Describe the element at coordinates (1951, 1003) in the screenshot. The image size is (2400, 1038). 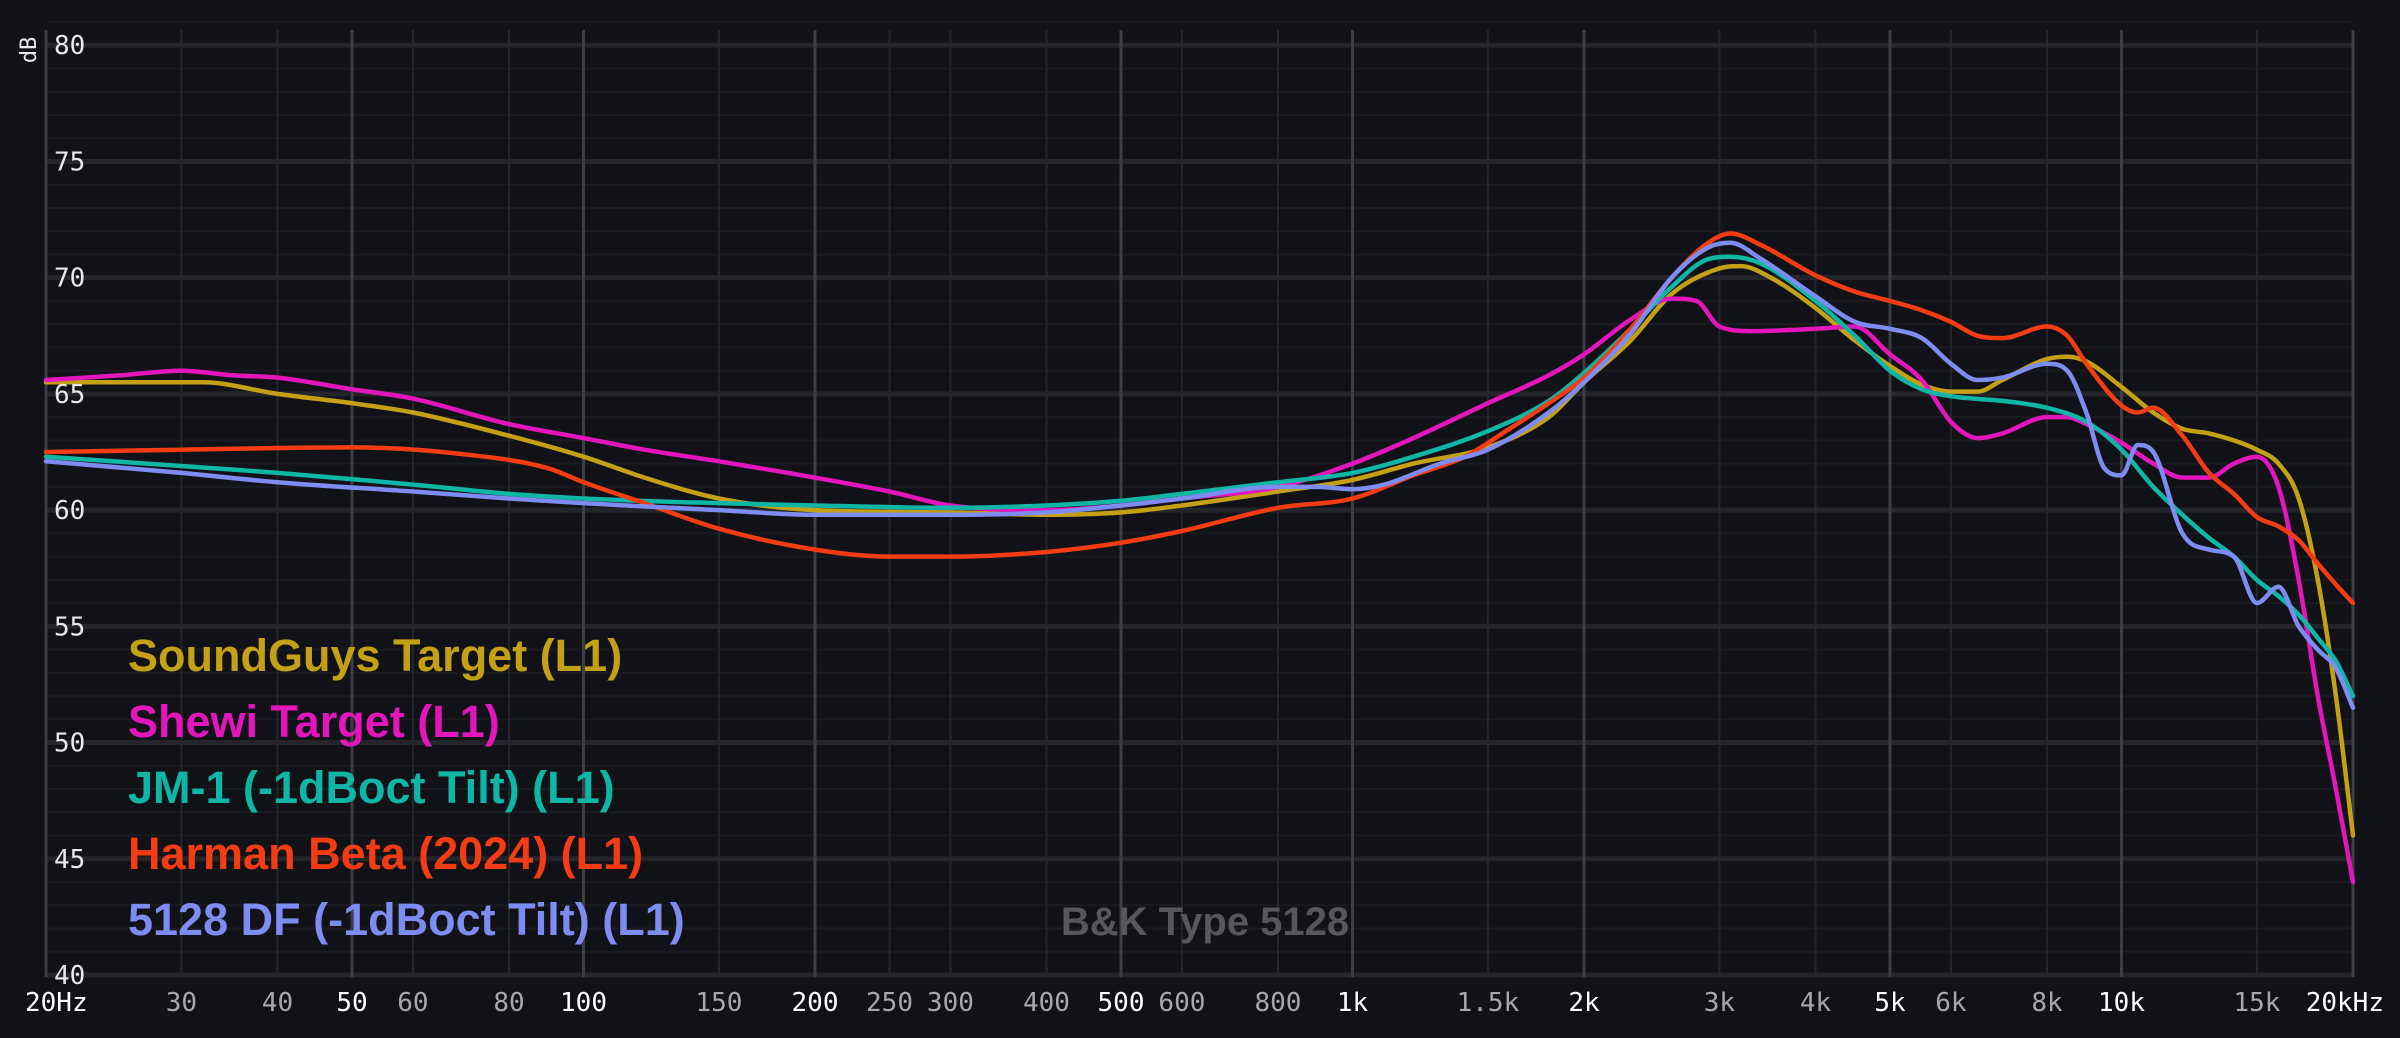
I see `x-tick-label: 6k` at that location.